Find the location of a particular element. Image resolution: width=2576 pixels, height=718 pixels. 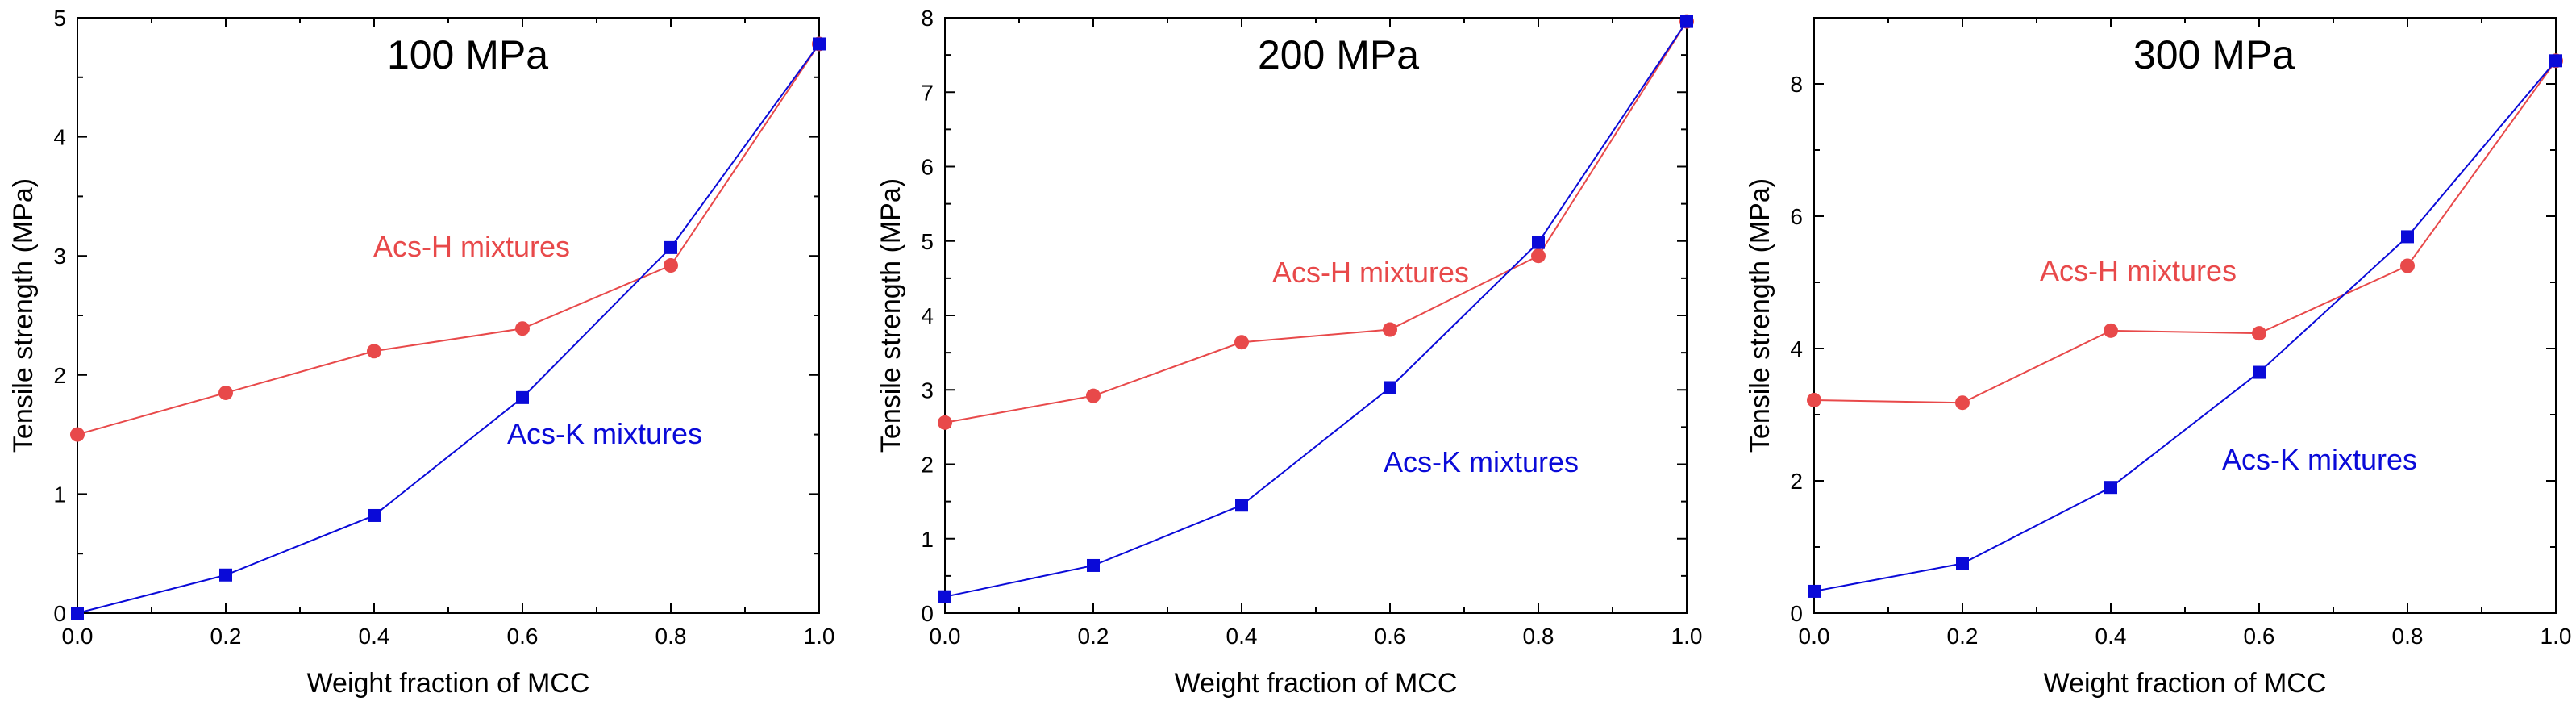

panel-title: 200 MPa is located at coordinates (1338, 54).